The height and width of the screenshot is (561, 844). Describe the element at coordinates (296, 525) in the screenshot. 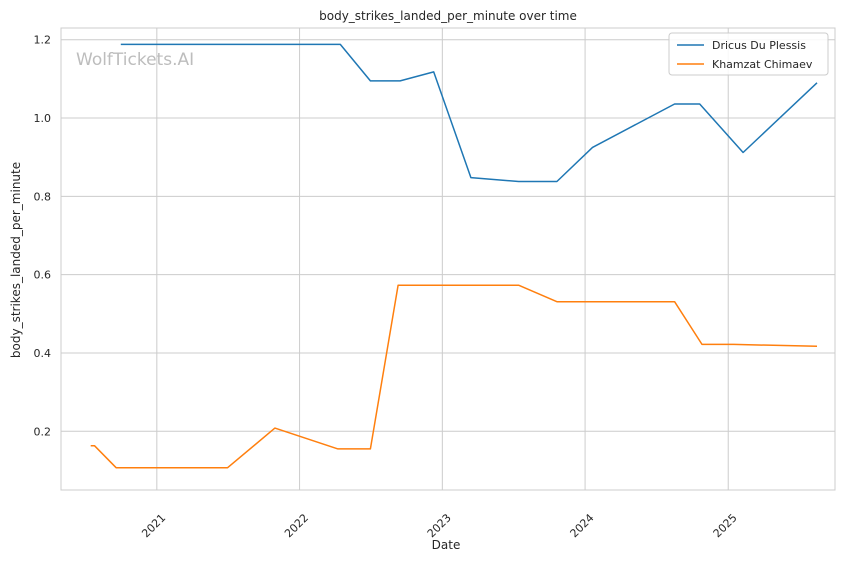

I see `x-tick-label: 2022` at that location.